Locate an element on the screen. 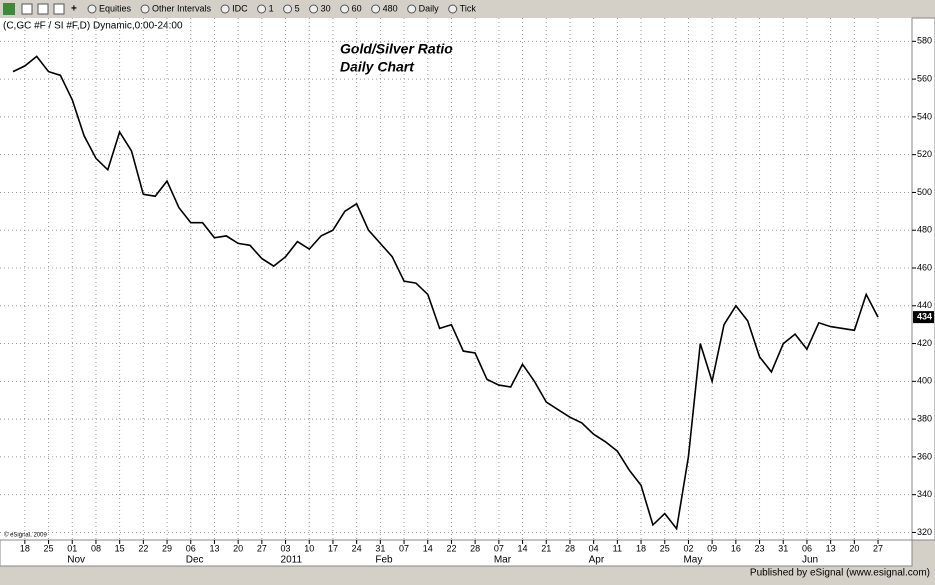  x-tick-label: 09 is located at coordinates (712, 548).